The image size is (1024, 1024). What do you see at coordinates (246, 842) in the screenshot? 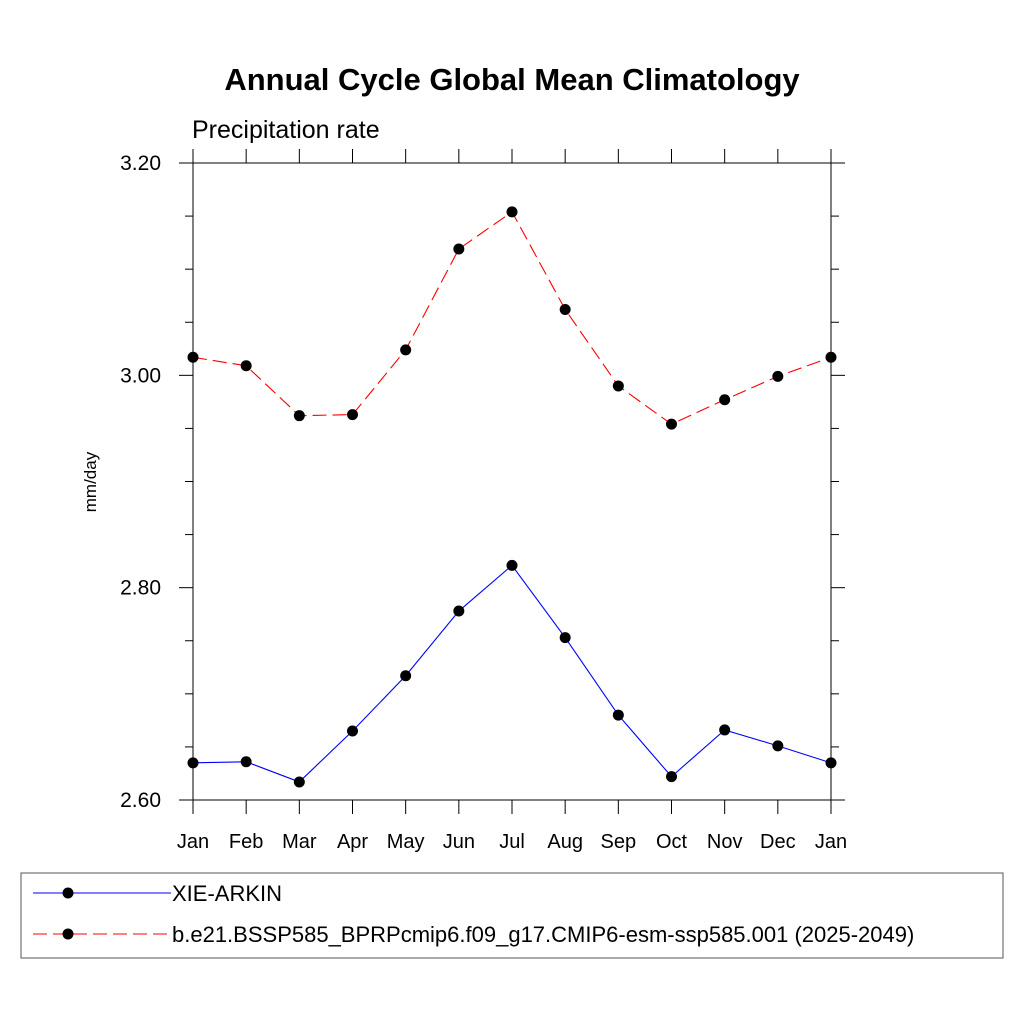
I see `x-tick-label: Feb` at bounding box center [246, 842].